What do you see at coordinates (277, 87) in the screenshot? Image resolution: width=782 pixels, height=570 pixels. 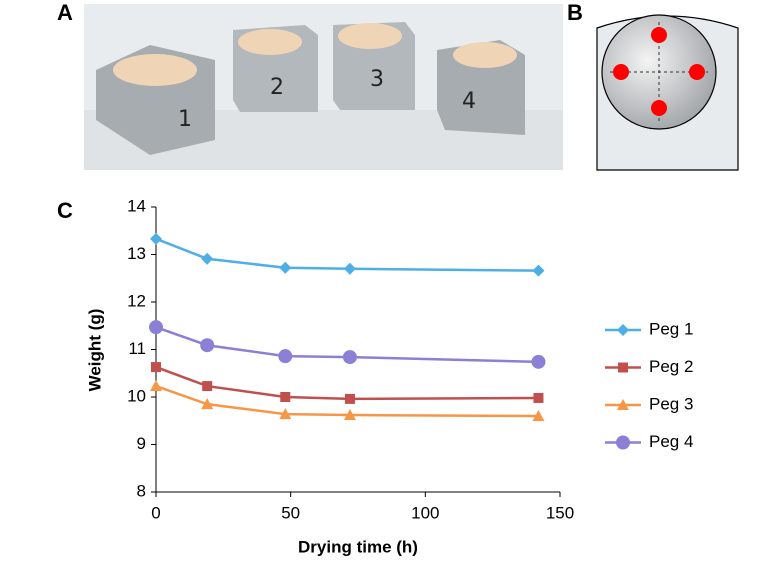 I see `block-label: 2` at bounding box center [277, 87].